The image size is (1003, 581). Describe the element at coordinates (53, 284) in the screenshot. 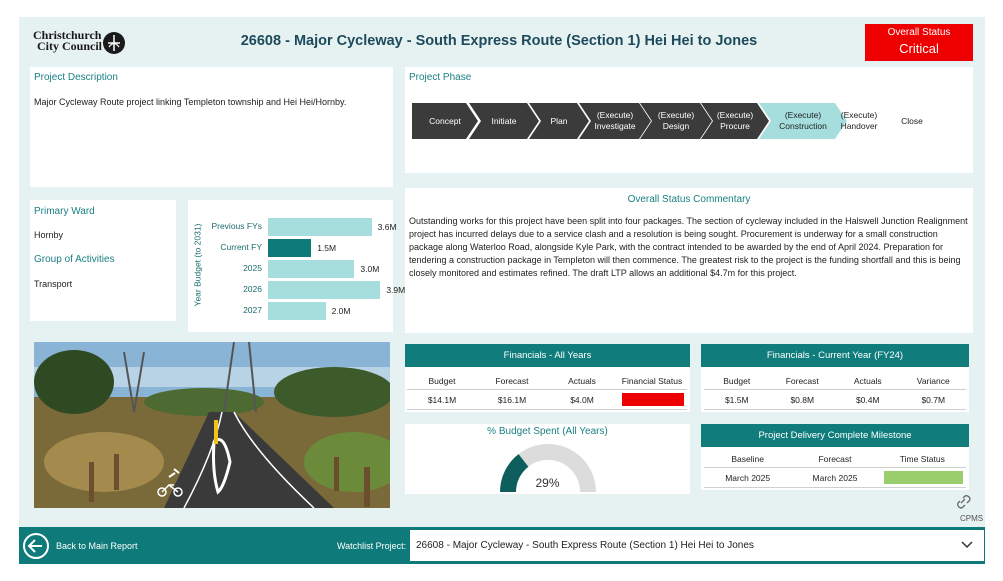

I see `group-activities-value: Transport` at that location.